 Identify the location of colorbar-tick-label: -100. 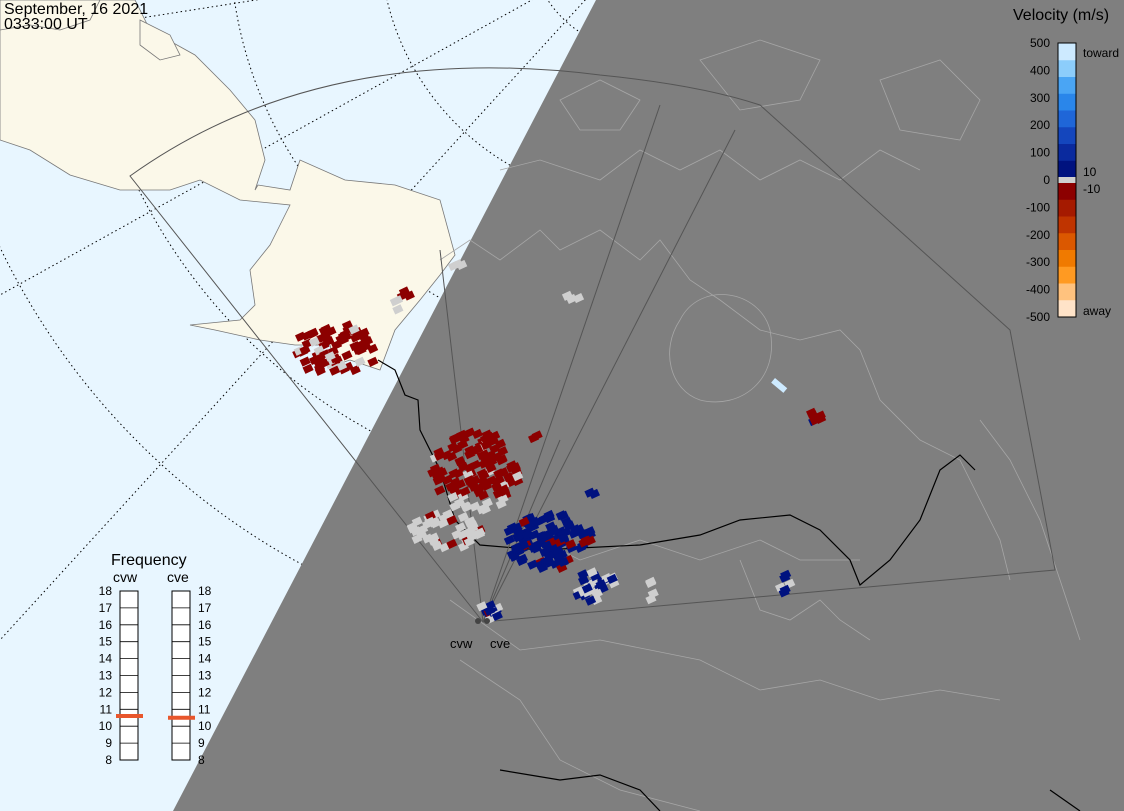
(1038, 207).